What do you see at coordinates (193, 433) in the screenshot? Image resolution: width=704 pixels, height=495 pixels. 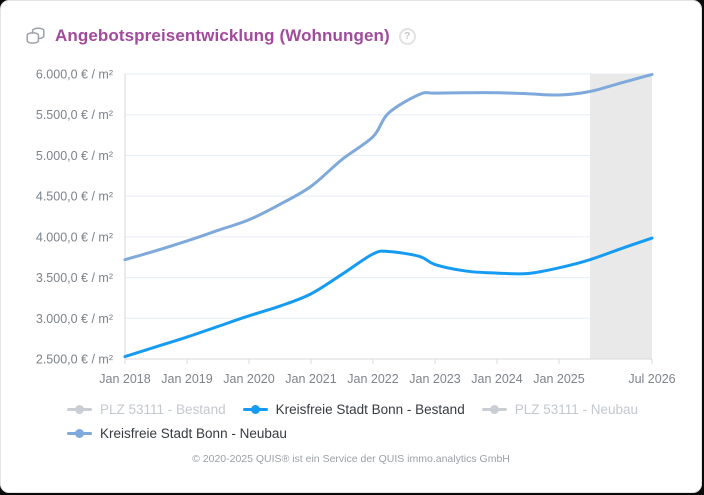 I see `legend-item-label: Kreisfreie Stadt Bonn - Neubau` at bounding box center [193, 433].